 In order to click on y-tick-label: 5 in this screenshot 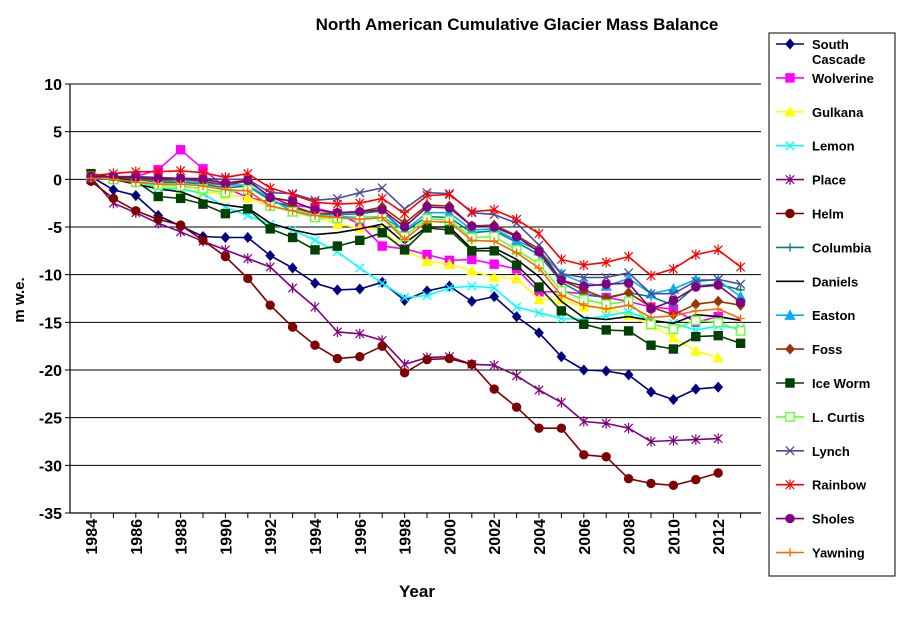, I will do `click(57, 133)`.